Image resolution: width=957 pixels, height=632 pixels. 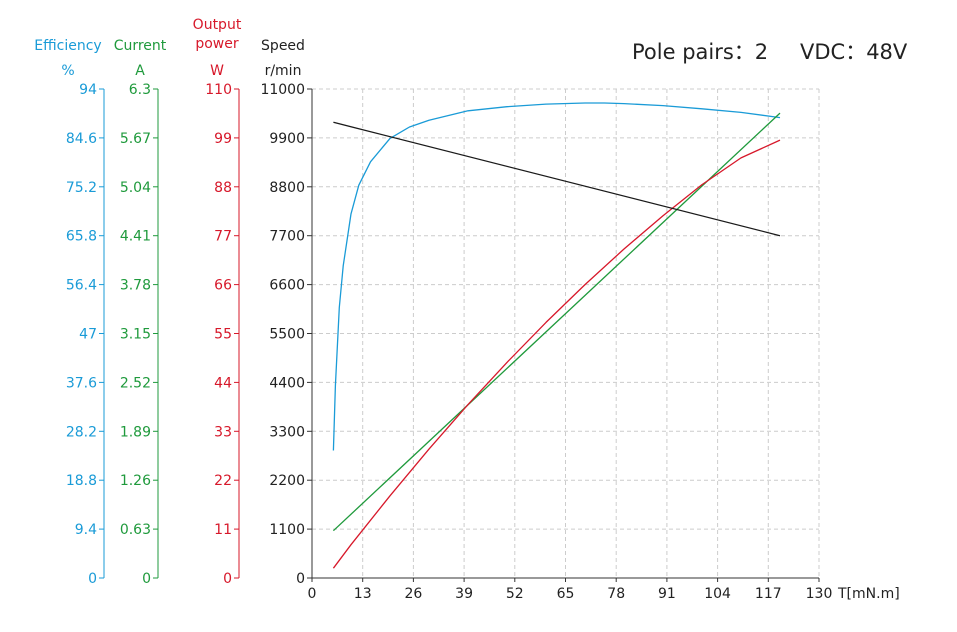 I want to click on y-tick-label: 1.26, so click(x=135, y=481).